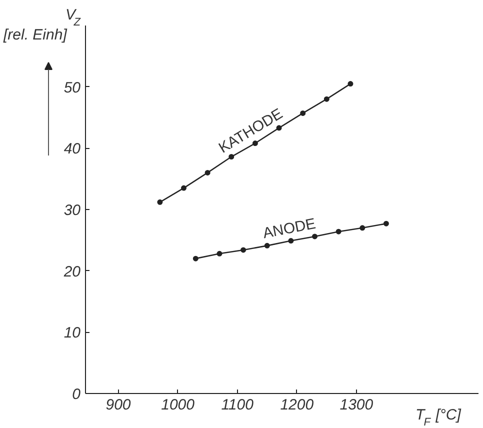 The image size is (483, 428). I want to click on y-tick-label: 0, so click(77, 394).